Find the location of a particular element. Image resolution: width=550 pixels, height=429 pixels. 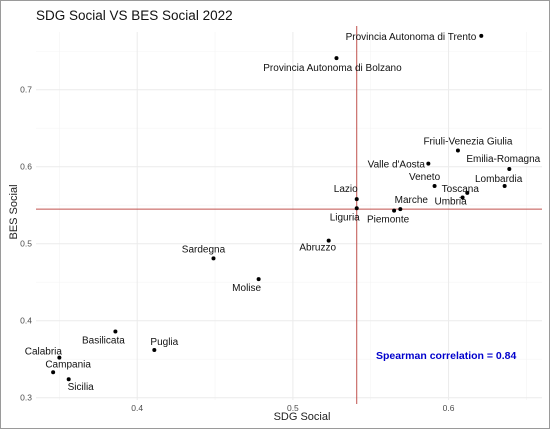

point-molise is located at coordinates (258, 279).